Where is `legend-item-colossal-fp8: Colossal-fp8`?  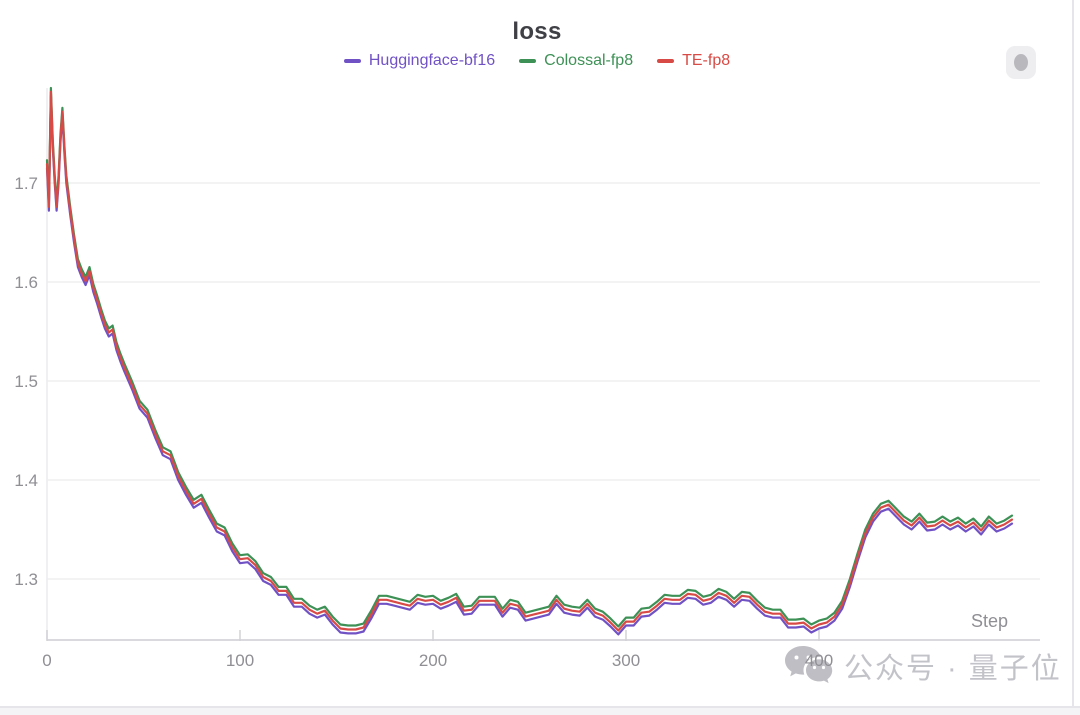 legend-item-colossal-fp8: Colossal-fp8 is located at coordinates (576, 61).